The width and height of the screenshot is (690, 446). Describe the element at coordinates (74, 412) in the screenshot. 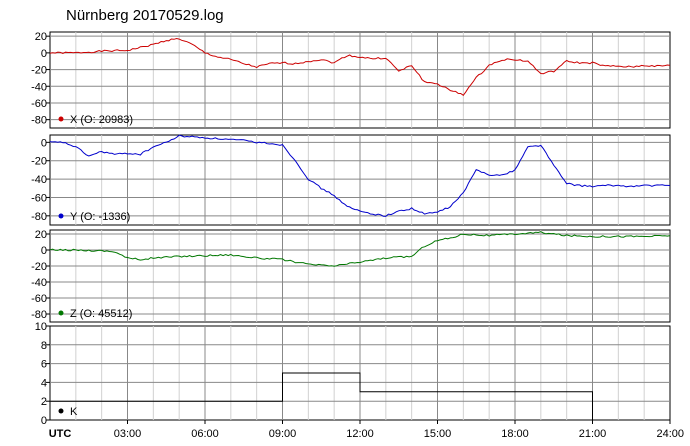

I see `legend-label: K` at that location.